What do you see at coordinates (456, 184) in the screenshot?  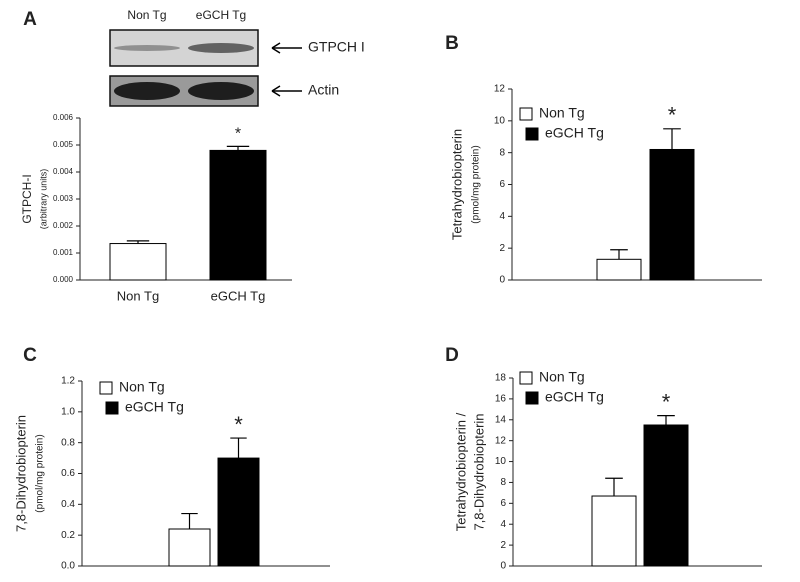 I see `y-axis-label: Tetrahydrobiopterin` at bounding box center [456, 184].